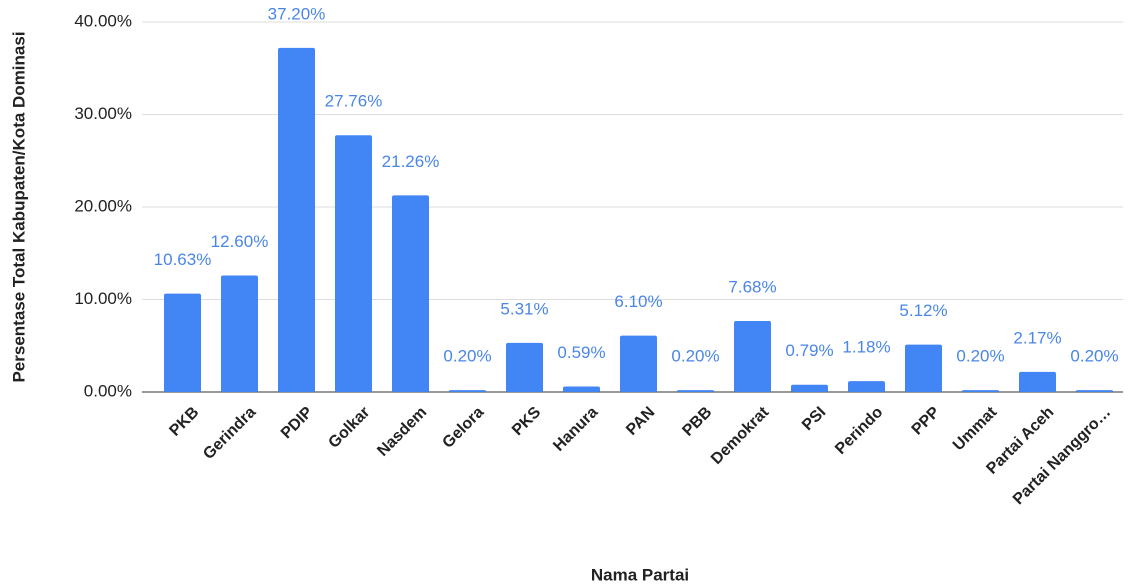  What do you see at coordinates (411, 161) in the screenshot?
I see `value-label: 21.26%` at bounding box center [411, 161].